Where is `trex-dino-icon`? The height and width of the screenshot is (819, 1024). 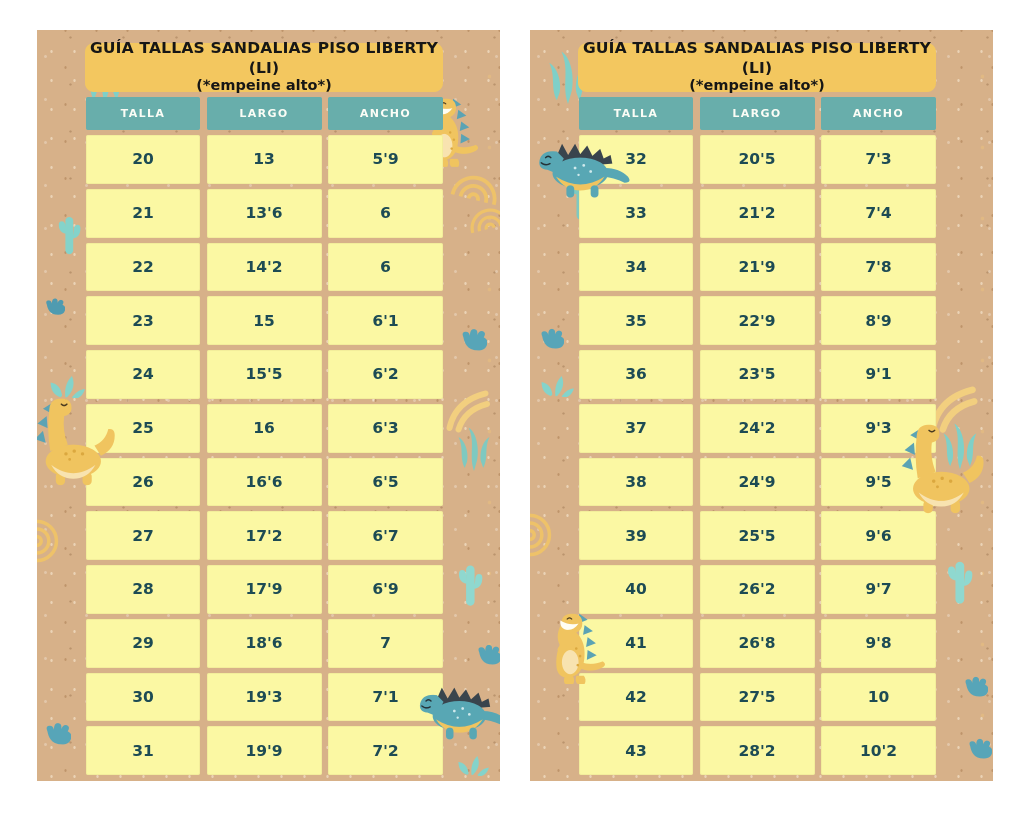
trex-dino-icon is located at coordinates (574, 647).